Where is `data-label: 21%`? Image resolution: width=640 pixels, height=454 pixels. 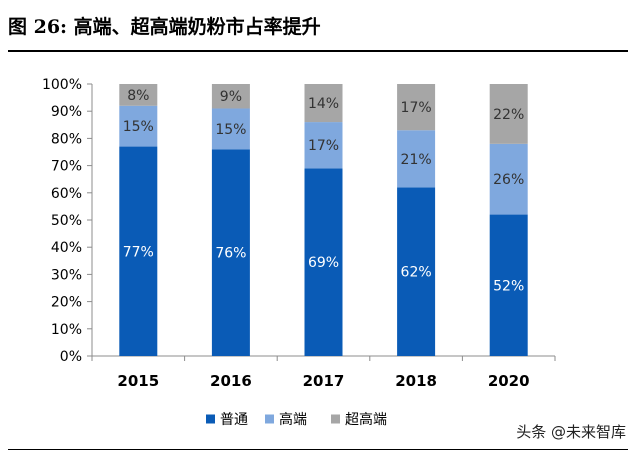 data-label: 21% is located at coordinates (416, 160).